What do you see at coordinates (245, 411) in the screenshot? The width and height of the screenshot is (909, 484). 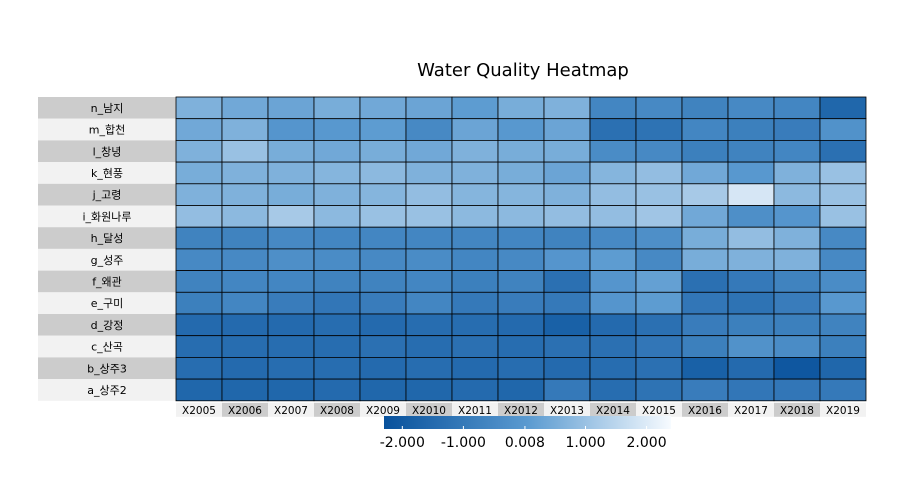 I see `column-label: X2006` at bounding box center [245, 411].